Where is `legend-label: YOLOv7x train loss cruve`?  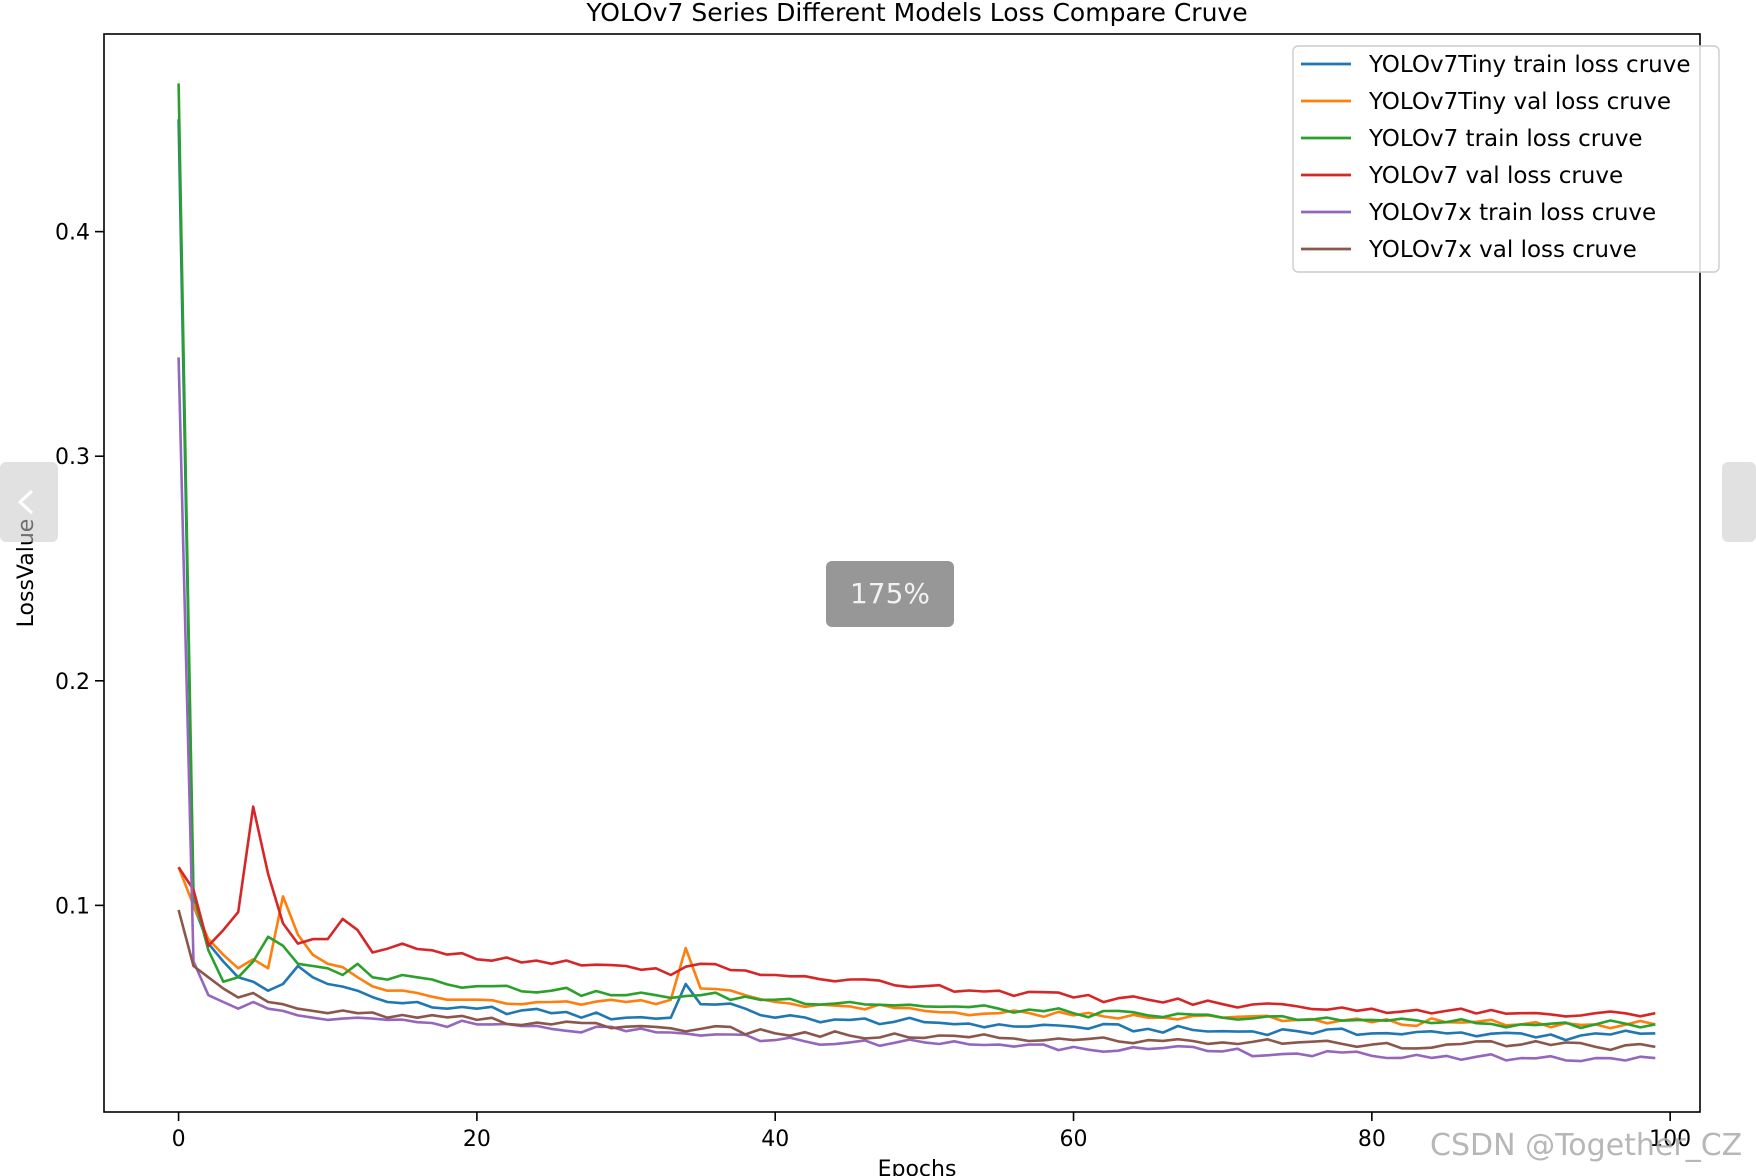 legend-label: YOLOv7x train loss cruve is located at coordinates (1512, 213).